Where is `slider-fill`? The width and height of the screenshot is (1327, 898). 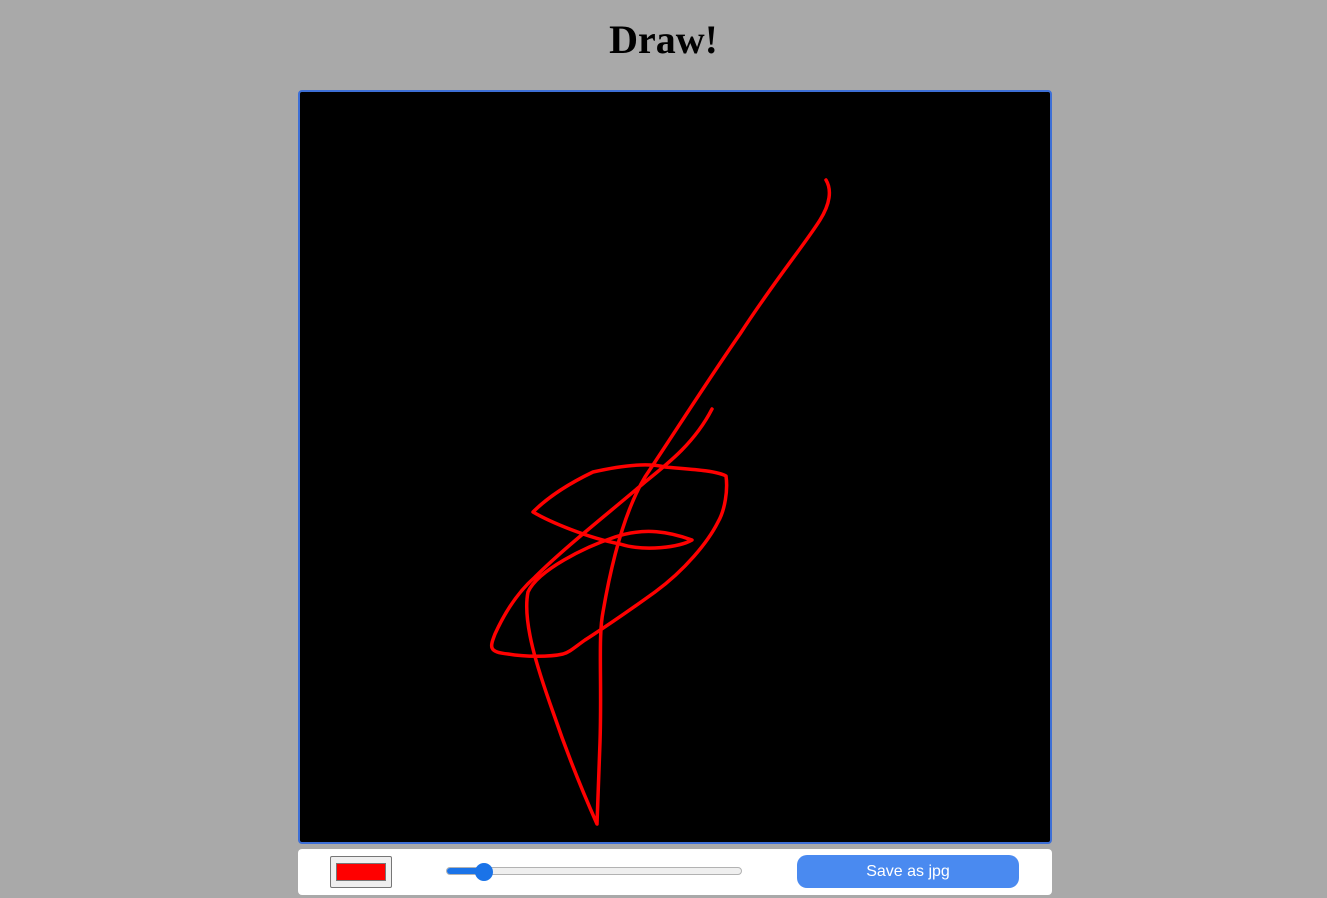 slider-fill is located at coordinates (466, 871).